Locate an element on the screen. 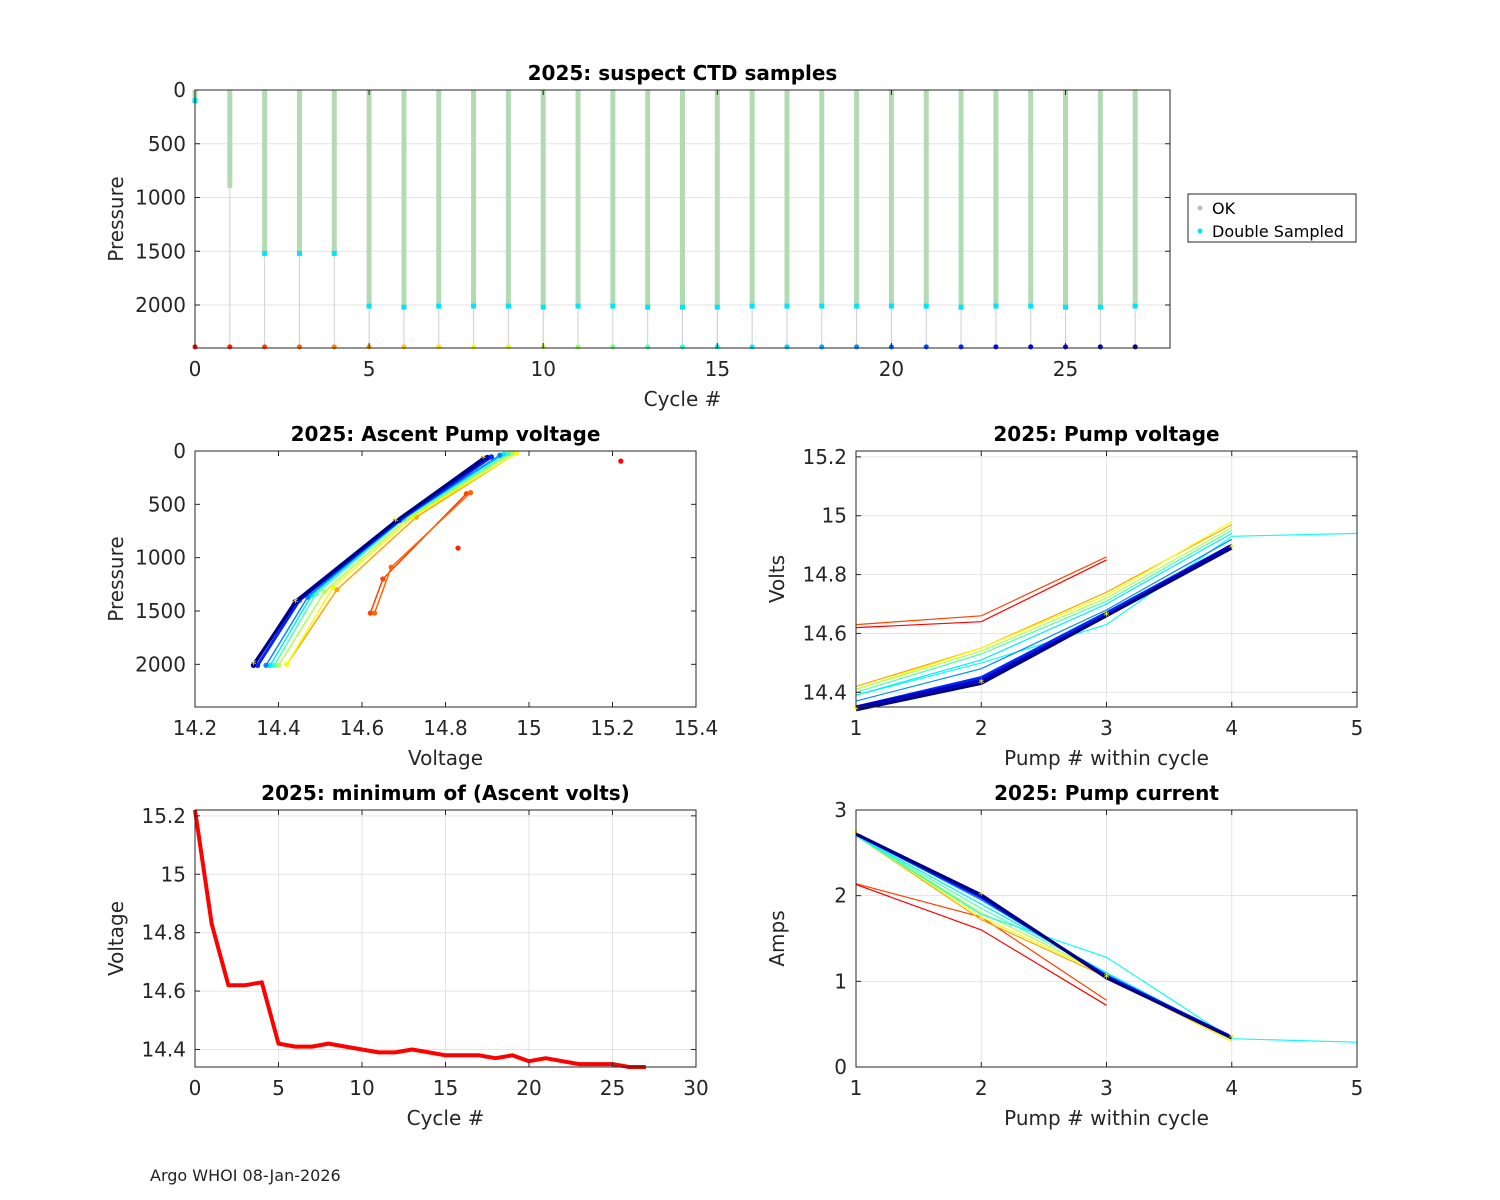 This screenshot has width=1500, height=1200. y-axis-label: Amps is located at coordinates (777, 938).